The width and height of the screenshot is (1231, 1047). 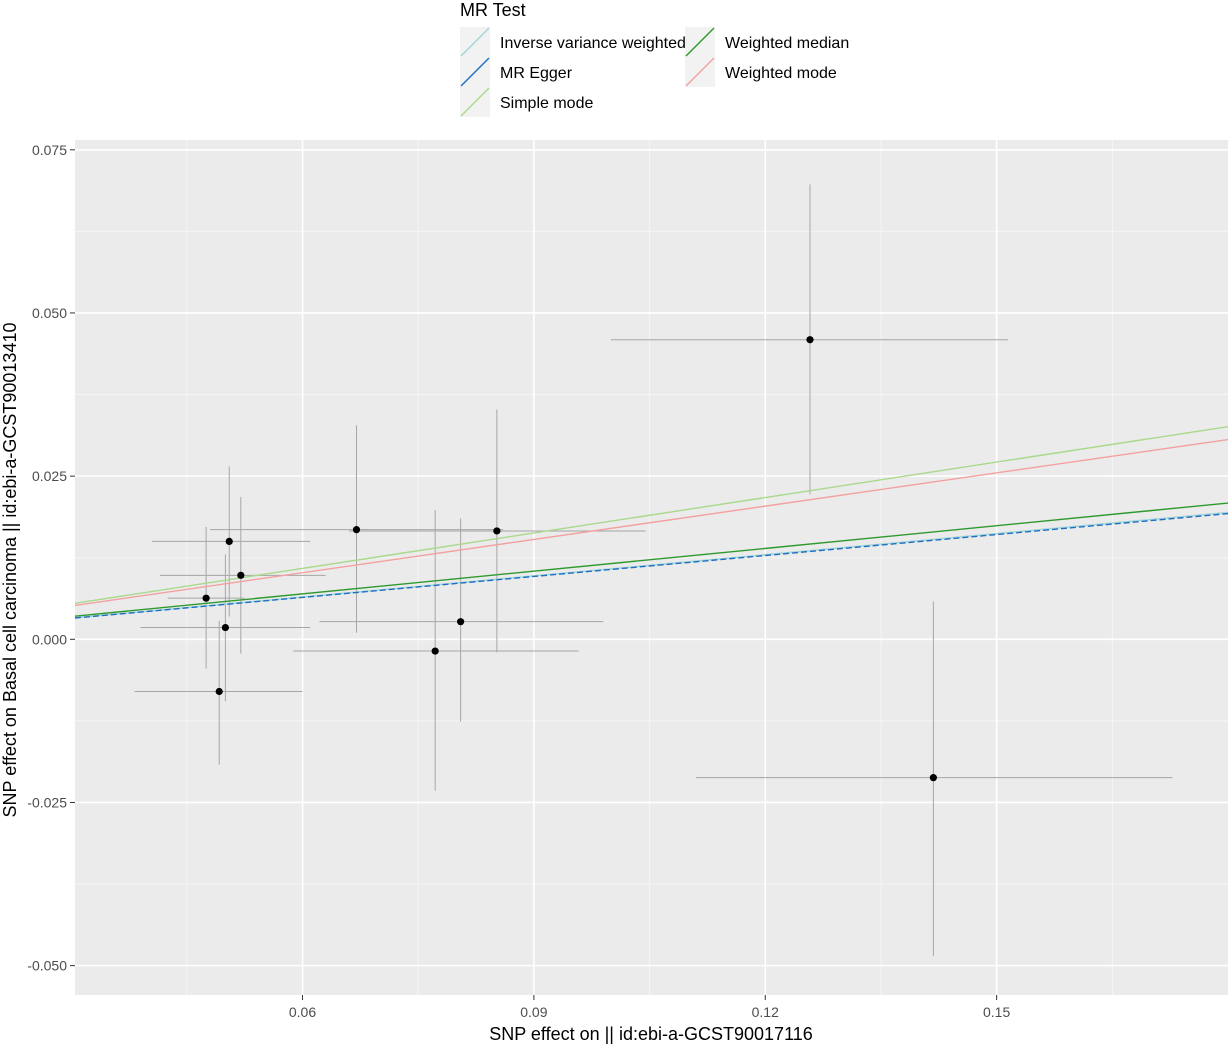 What do you see at coordinates (536, 73) in the screenshot?
I see `legend-label: MR Egger` at bounding box center [536, 73].